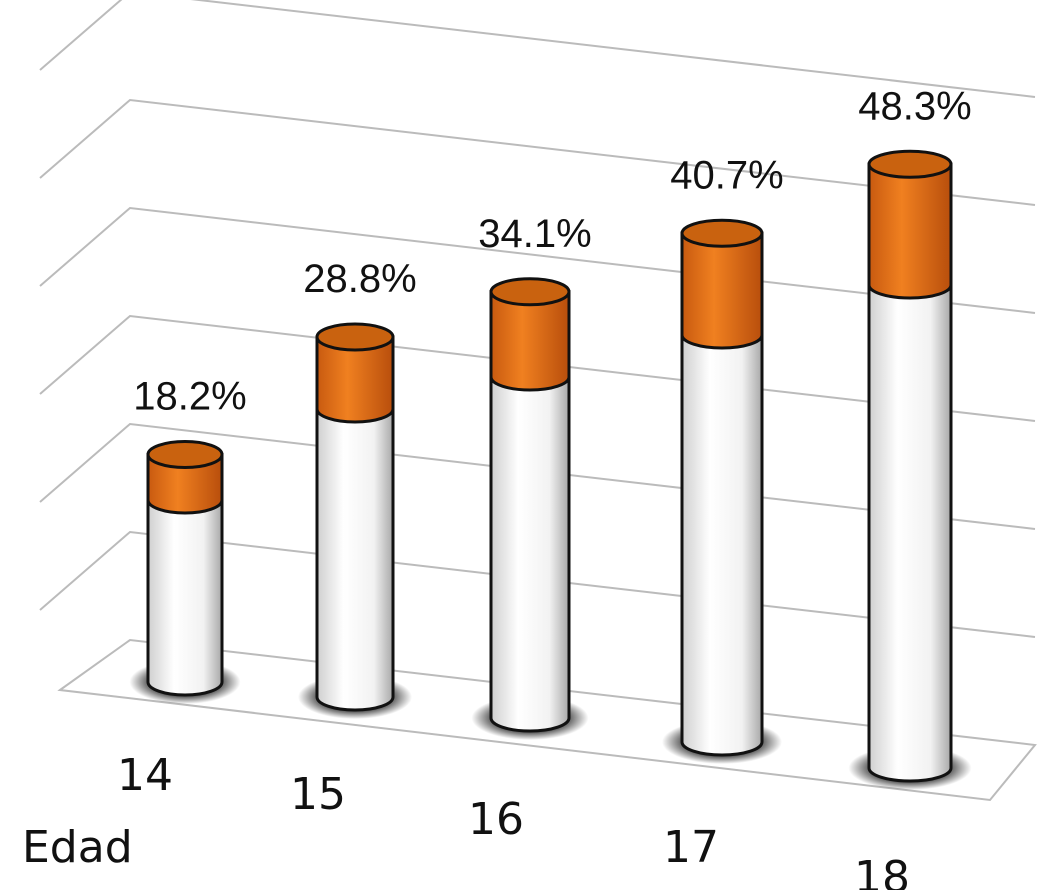 This screenshot has height=890, width=1043. What do you see at coordinates (145, 775) in the screenshot?
I see `x-tick-label: 14` at bounding box center [145, 775].